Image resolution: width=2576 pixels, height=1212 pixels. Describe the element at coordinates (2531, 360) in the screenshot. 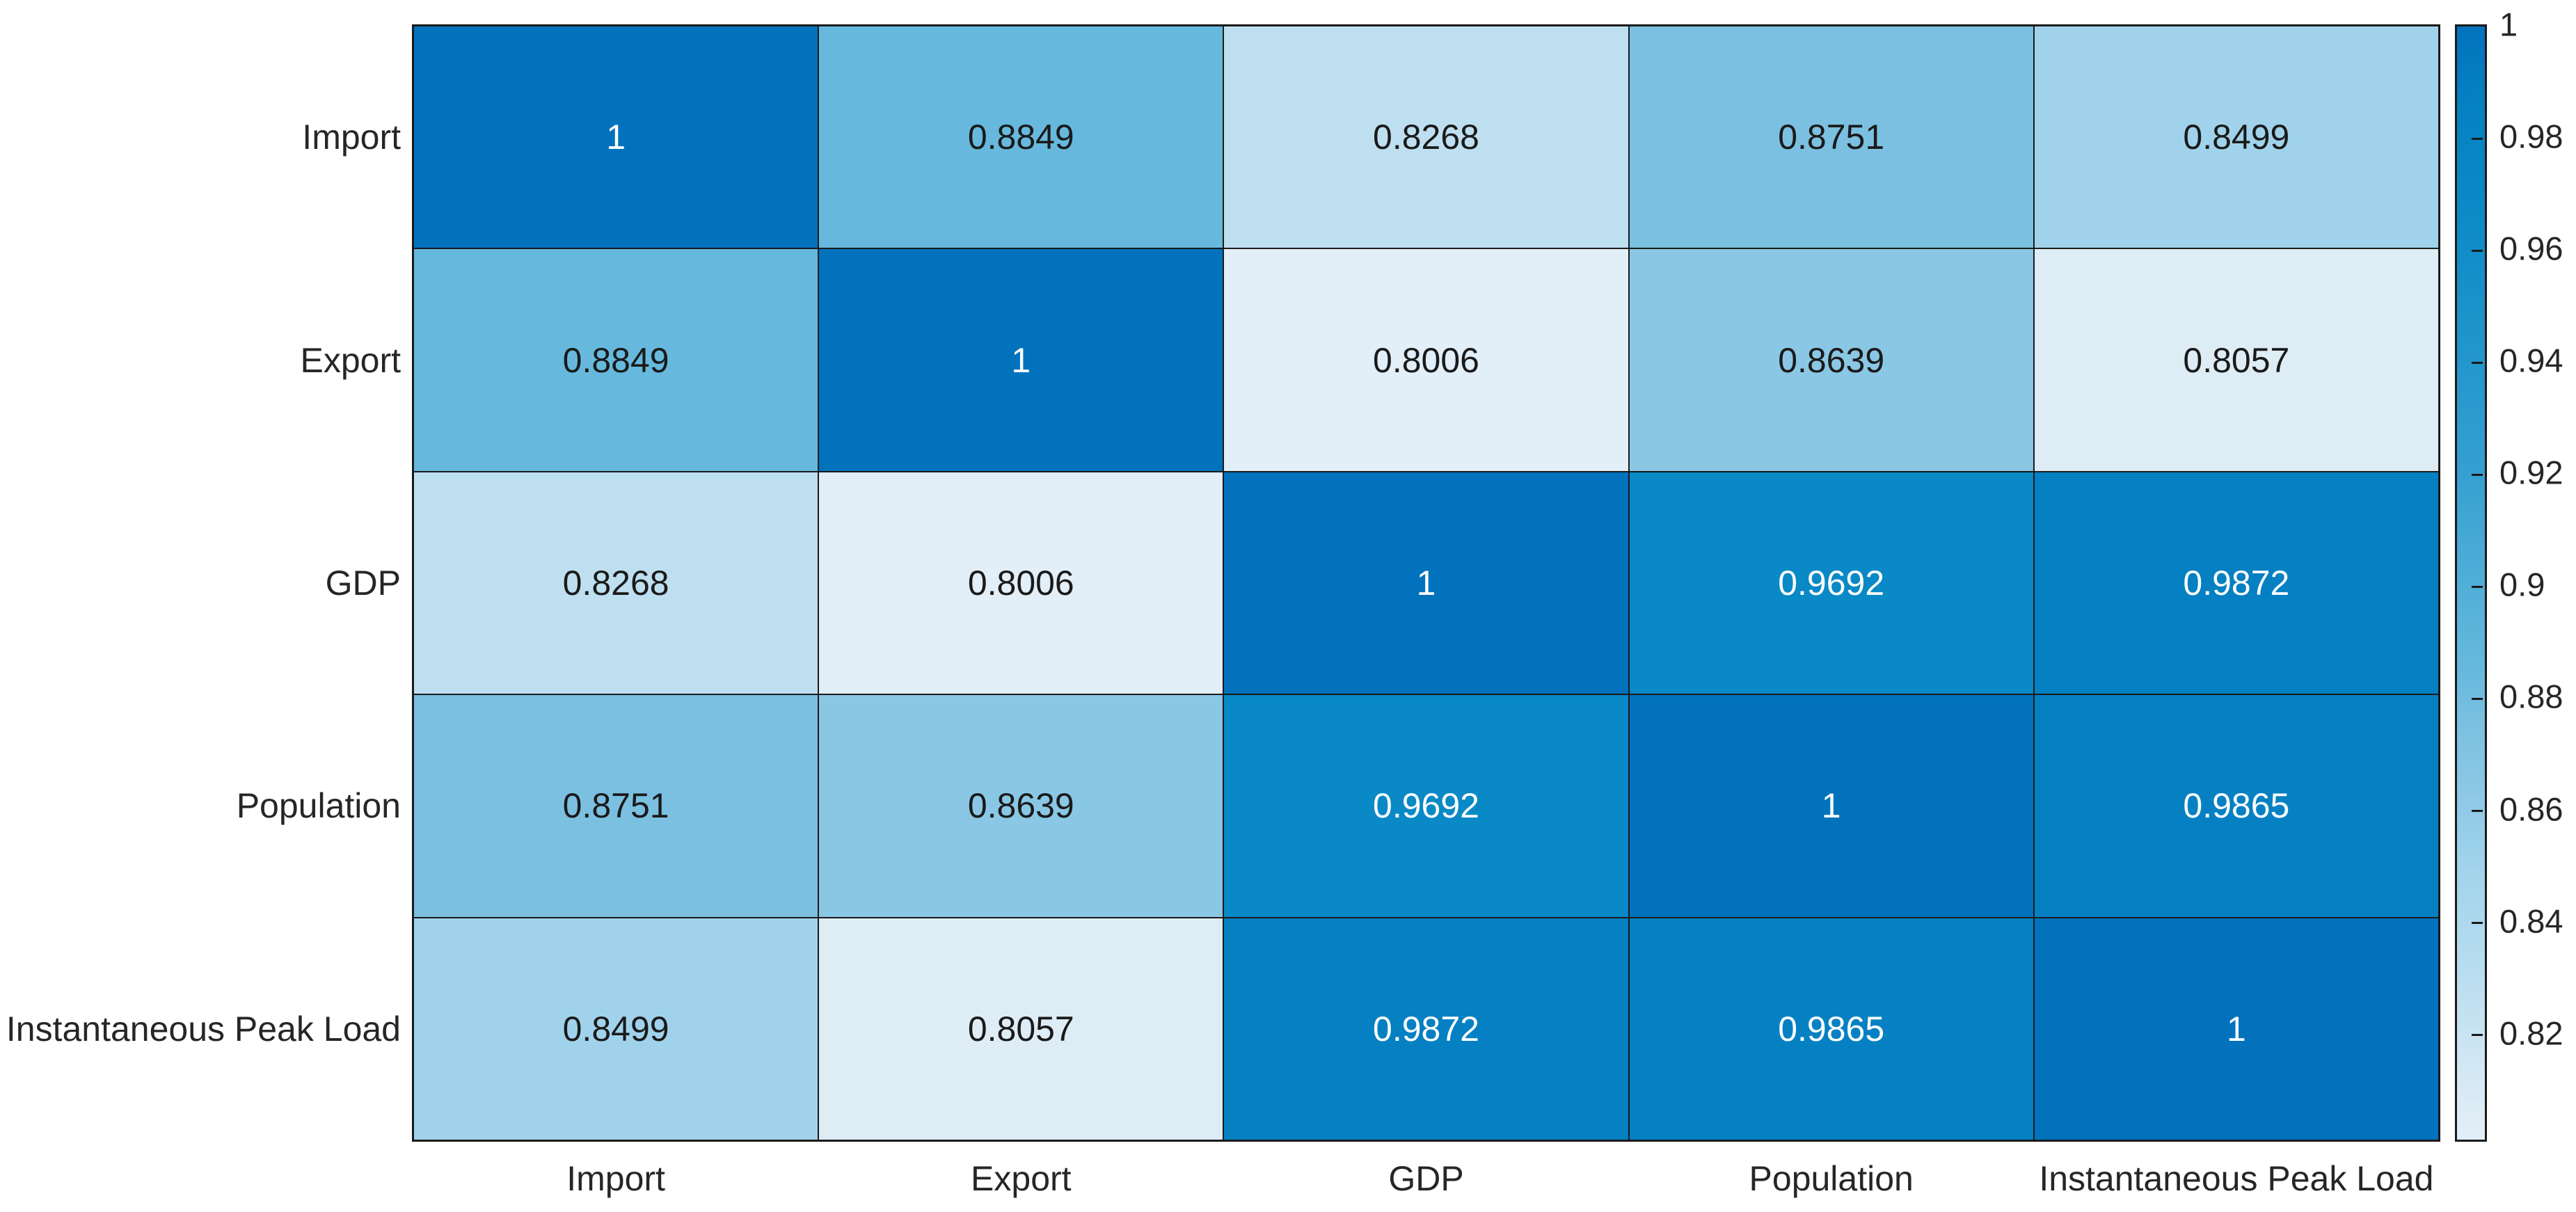

I see `colorbar-tick-label: 0.94` at that location.